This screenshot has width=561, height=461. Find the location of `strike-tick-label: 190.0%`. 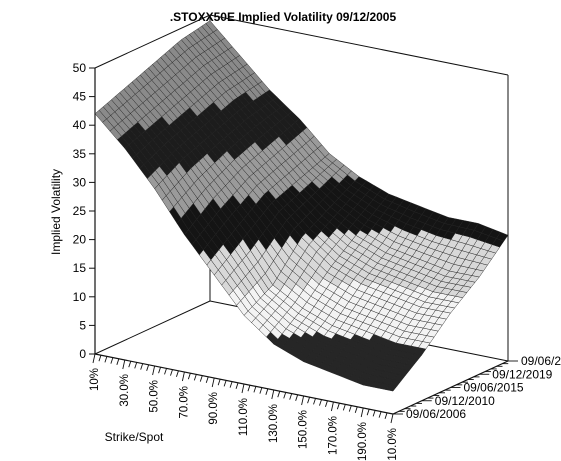

strike-tick-label: 190.0% is located at coordinates (363, 441).